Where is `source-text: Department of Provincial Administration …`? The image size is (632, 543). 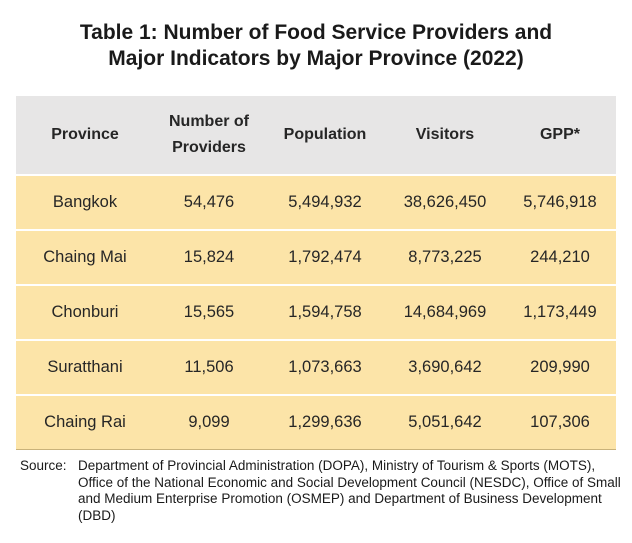 source-text: Department of Provincial Administration … is located at coordinates (349, 490).